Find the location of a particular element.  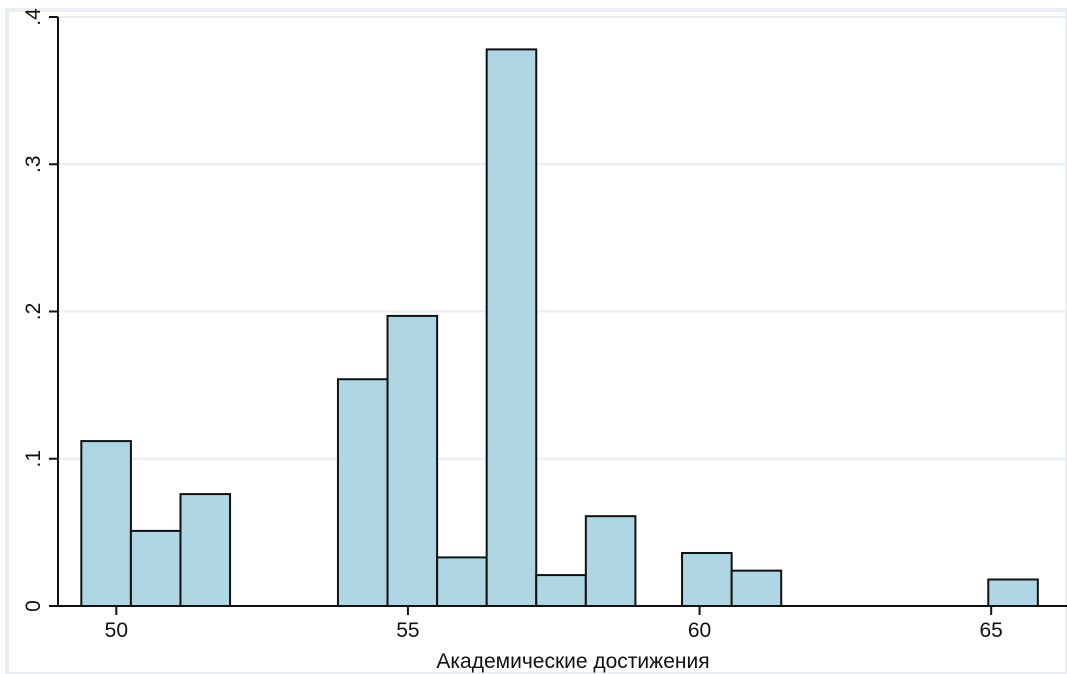

y-tick-label: .2 is located at coordinates (33, 312).